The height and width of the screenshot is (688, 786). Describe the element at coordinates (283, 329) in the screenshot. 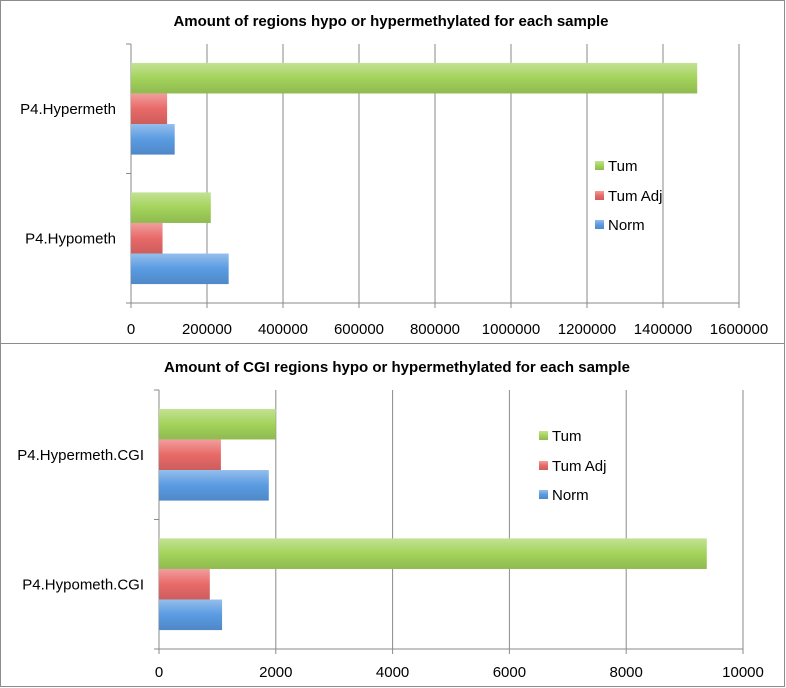

I see `x-tick-label: 400000` at that location.